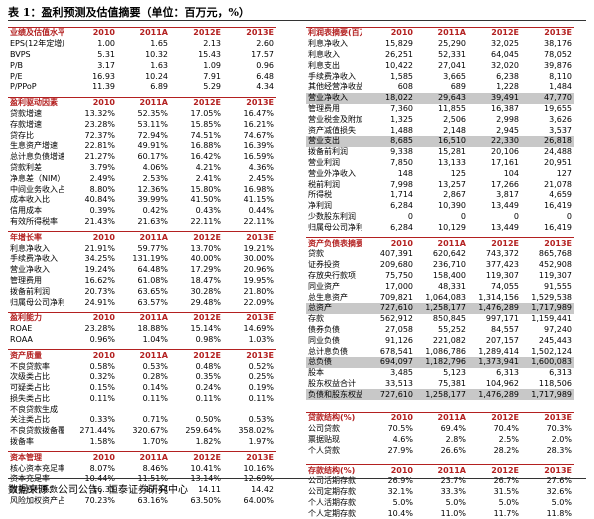 The height and width of the screenshot is (519, 594). What do you see at coordinates (558, 33) in the screenshot?
I see `year-header-cell: 2013E` at bounding box center [558, 33].